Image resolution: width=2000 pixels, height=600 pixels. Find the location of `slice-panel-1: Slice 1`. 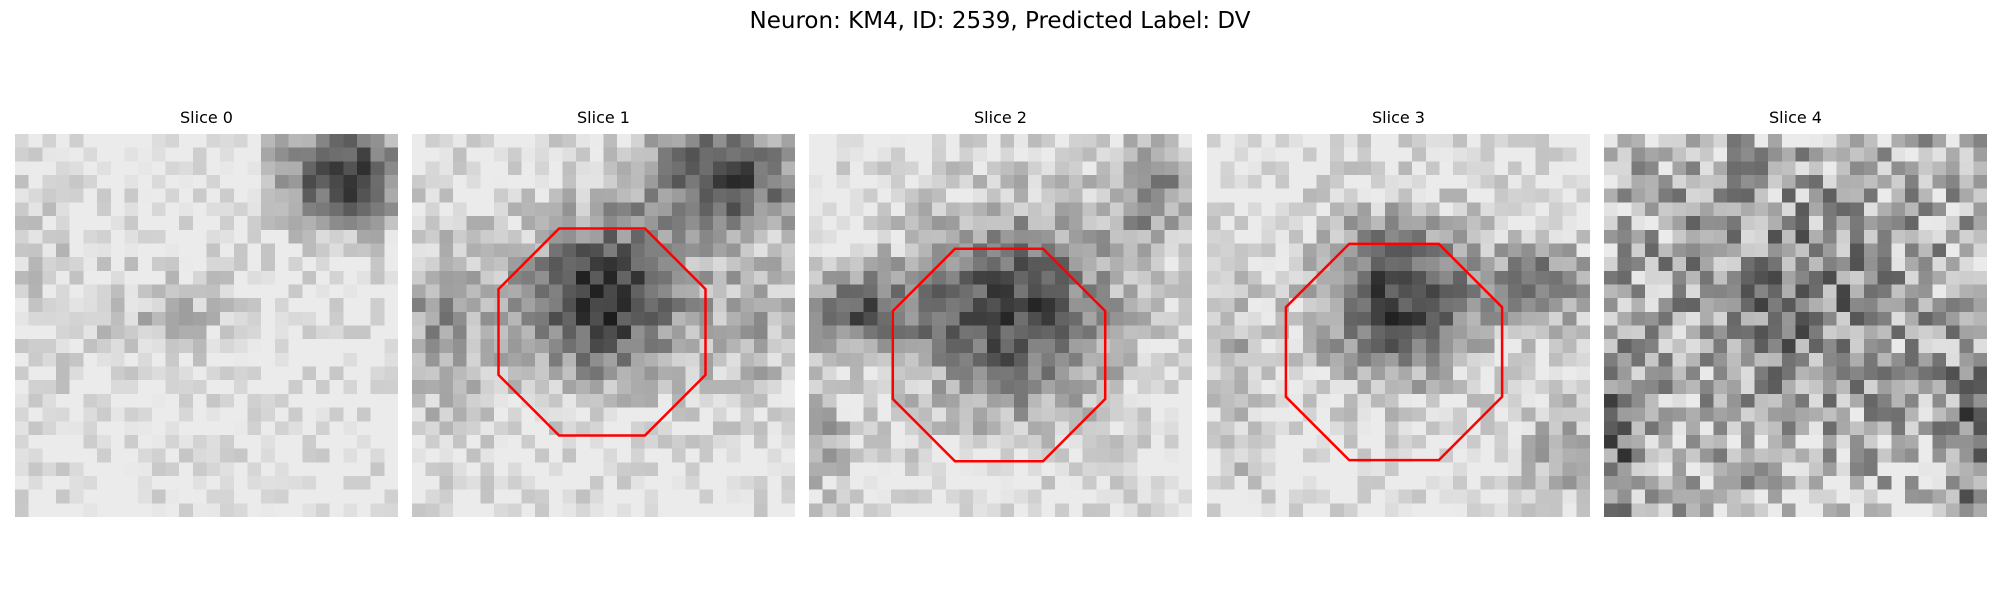

slice-panel-1: Slice 1 is located at coordinates (603, 313).